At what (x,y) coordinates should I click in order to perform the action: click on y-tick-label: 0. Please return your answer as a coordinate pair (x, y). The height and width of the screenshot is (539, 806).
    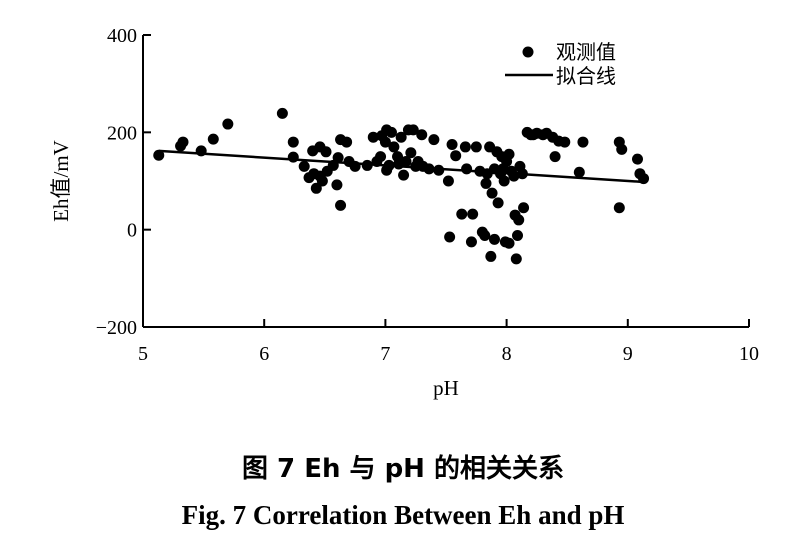
    Looking at the image, I should click on (132, 231).